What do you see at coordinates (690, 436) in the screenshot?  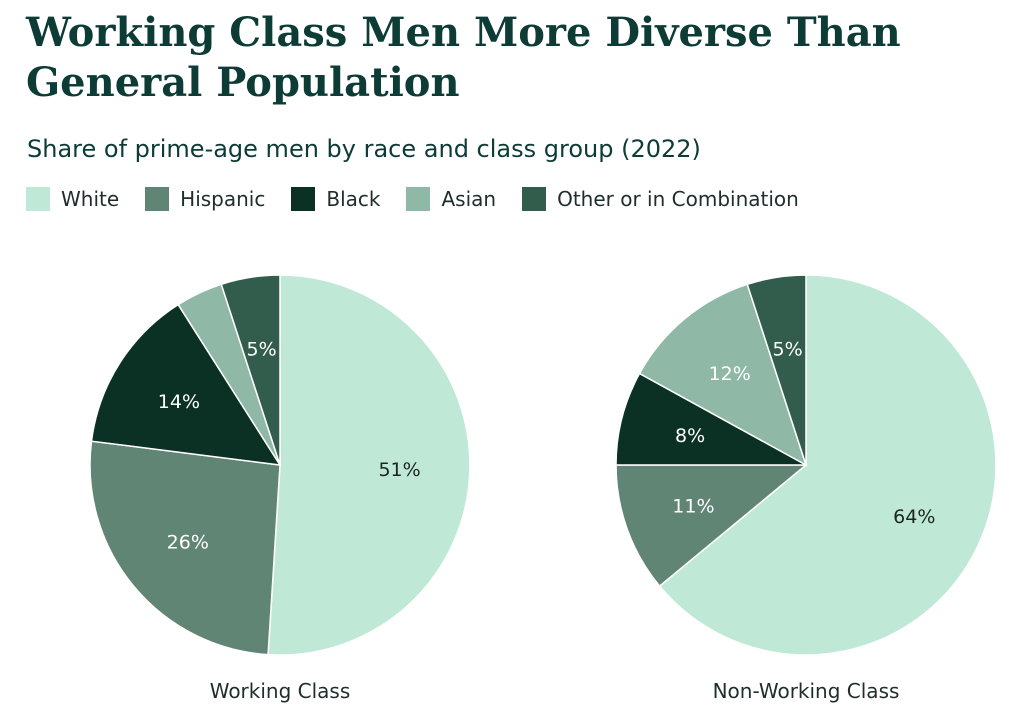 I see `pie-label-non-working-class-black: 8%` at bounding box center [690, 436].